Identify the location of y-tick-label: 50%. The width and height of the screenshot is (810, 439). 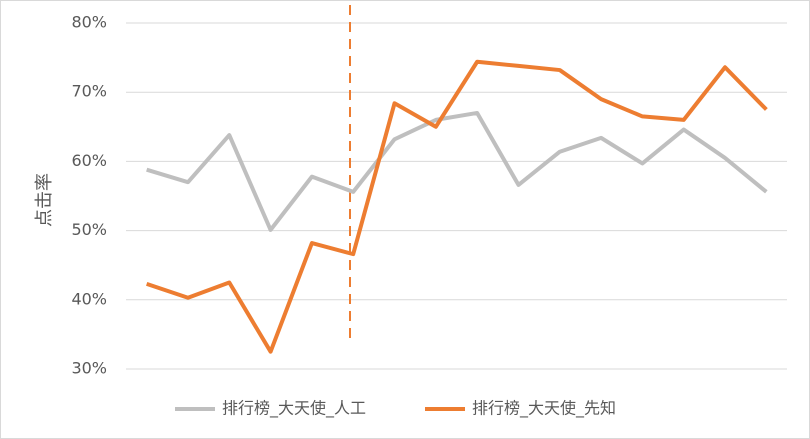
(89, 229).